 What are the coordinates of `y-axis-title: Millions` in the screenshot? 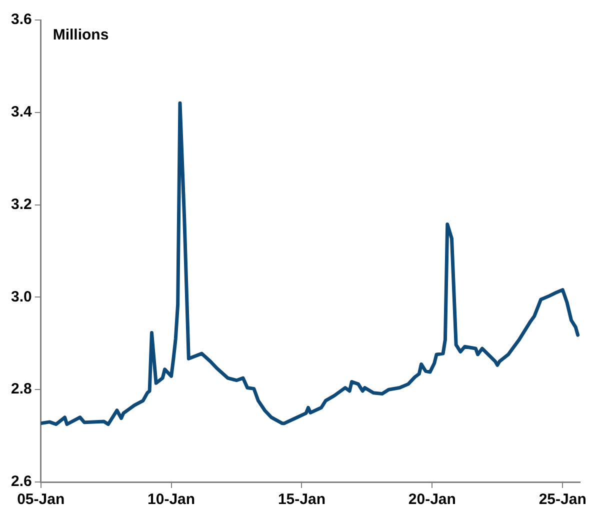 It's located at (80, 35).